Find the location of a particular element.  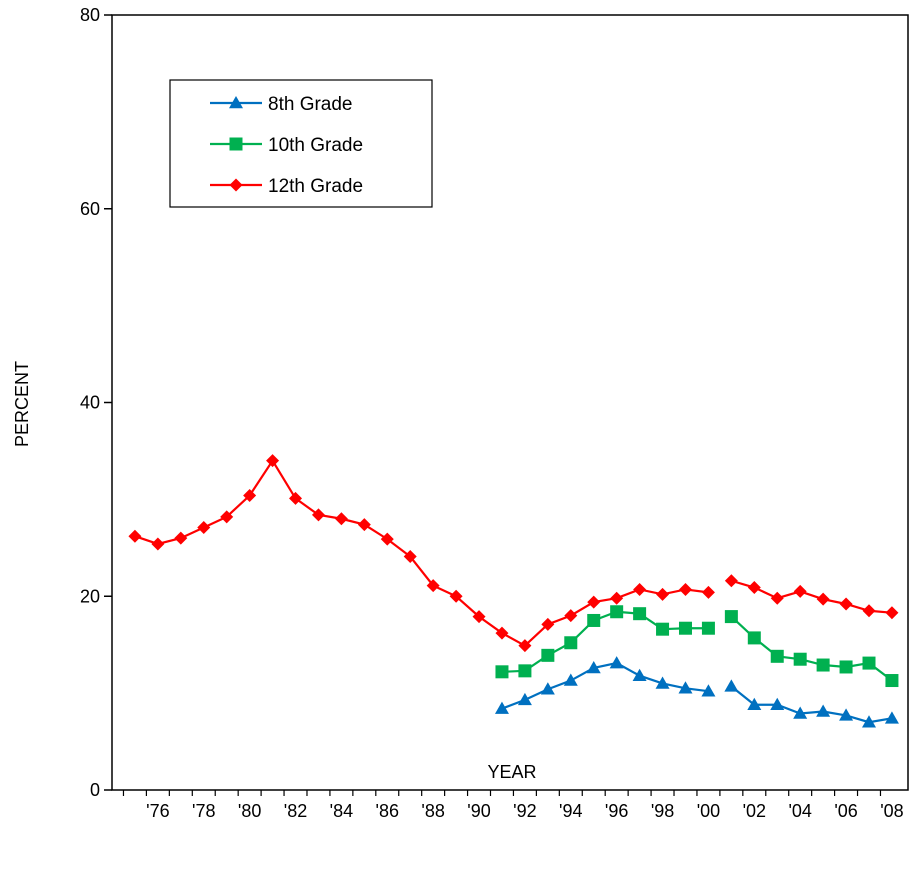

series-8th-grade is located at coordinates (696, 692).